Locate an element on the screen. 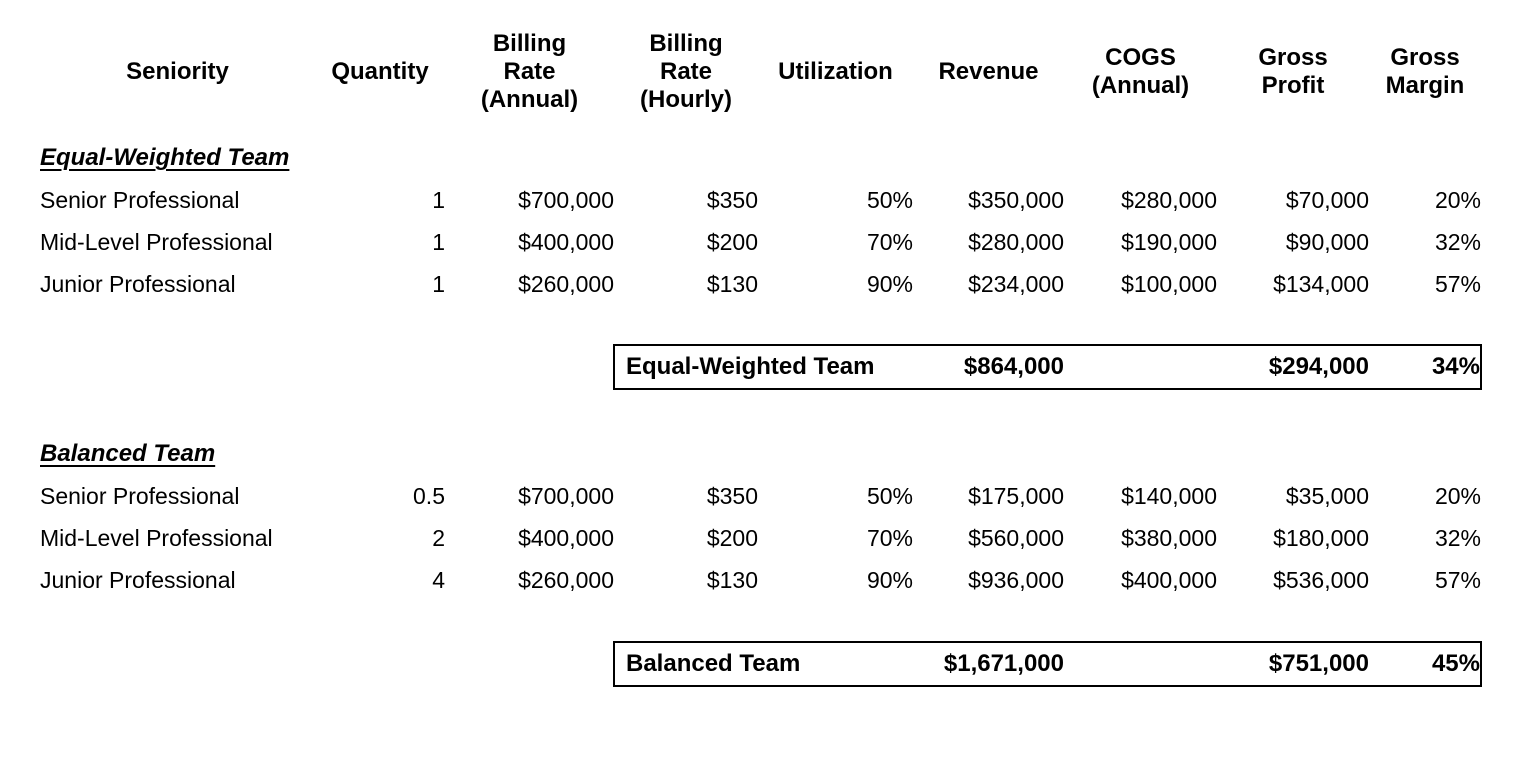 The height and width of the screenshot is (774, 1536). cell-revenue: $175,000 is located at coordinates (1016, 495).